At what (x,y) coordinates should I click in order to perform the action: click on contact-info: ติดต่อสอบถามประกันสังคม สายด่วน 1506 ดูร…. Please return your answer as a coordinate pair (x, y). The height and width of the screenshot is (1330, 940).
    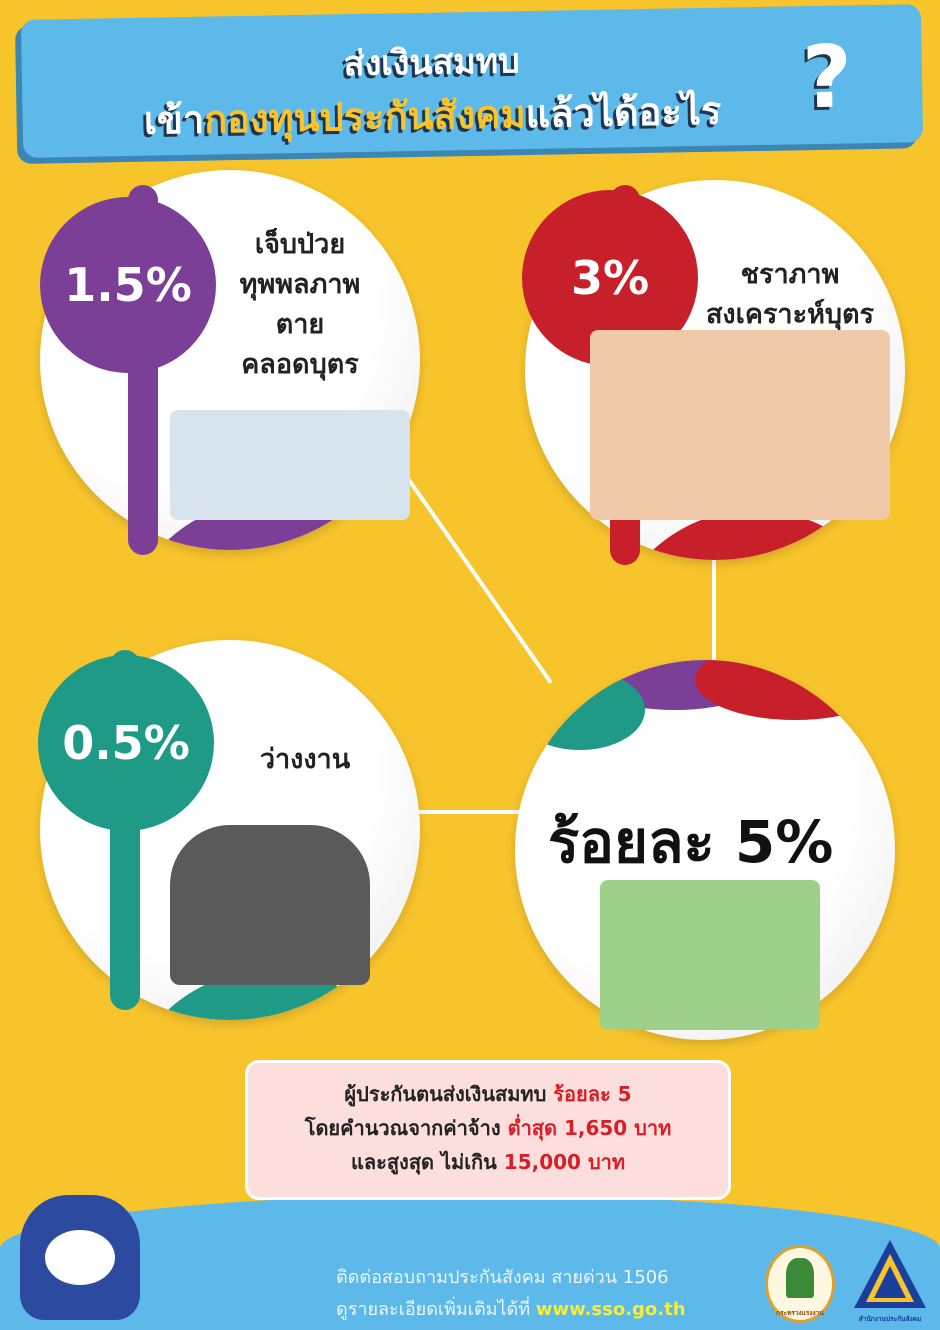
    Looking at the image, I should click on (511, 1293).